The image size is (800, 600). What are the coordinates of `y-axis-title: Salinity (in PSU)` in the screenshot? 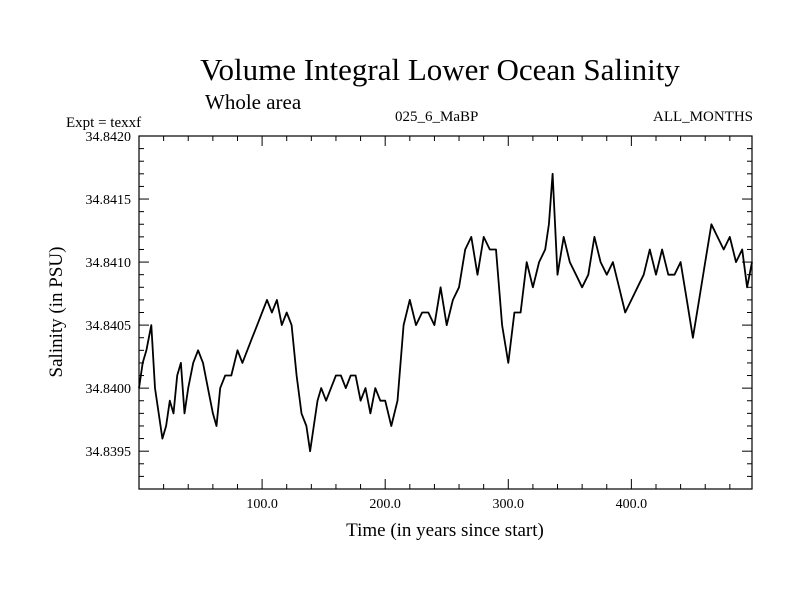 It's located at (56, 312).